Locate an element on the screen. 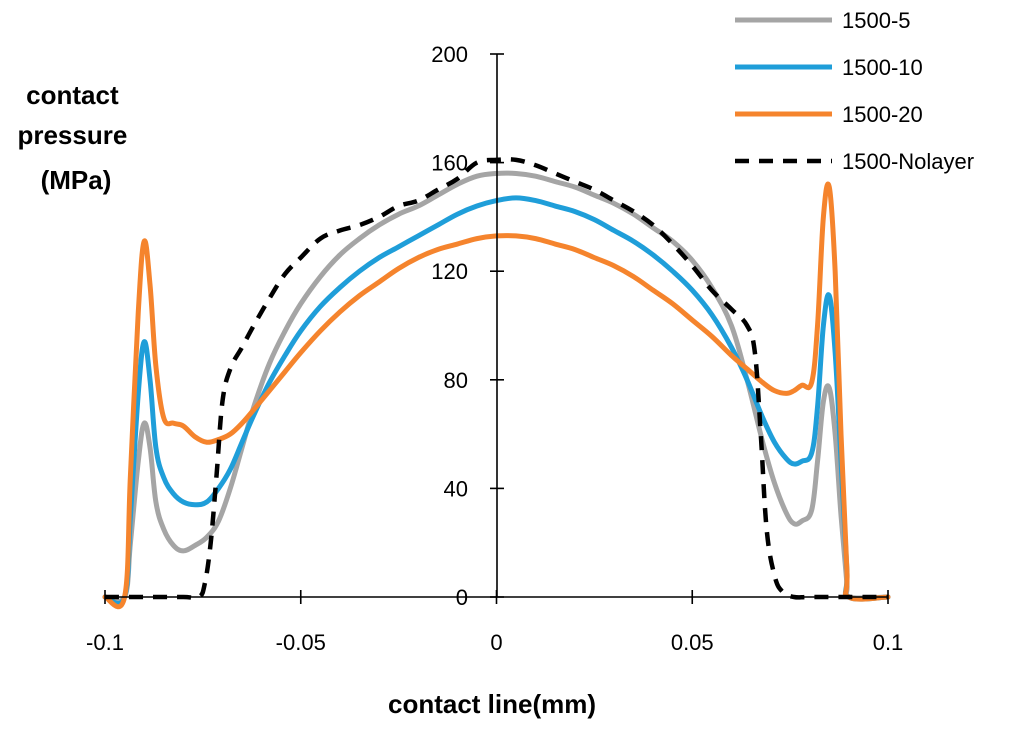  legend-label: 1500-10 is located at coordinates (882, 67).